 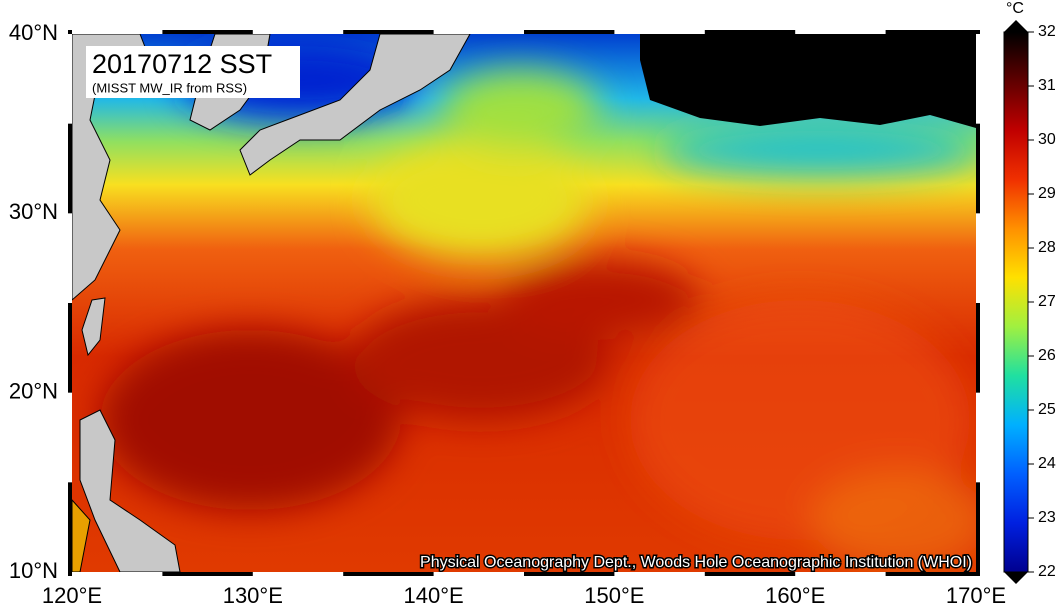 I want to click on colorbar-unit: °C, so click(x=1015, y=8).